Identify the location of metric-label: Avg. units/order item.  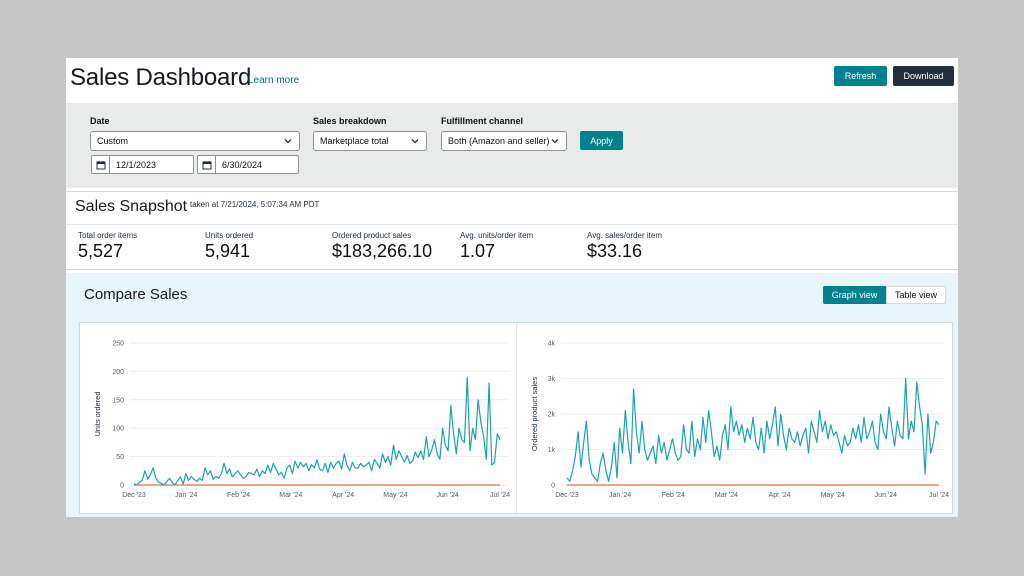
(497, 235).